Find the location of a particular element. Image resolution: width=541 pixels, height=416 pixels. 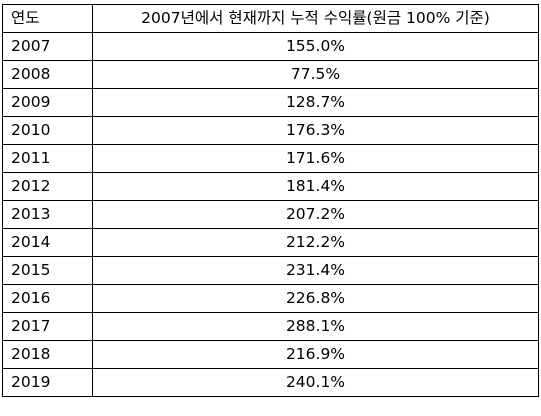

year-cell: 2017 is located at coordinates (47, 326).